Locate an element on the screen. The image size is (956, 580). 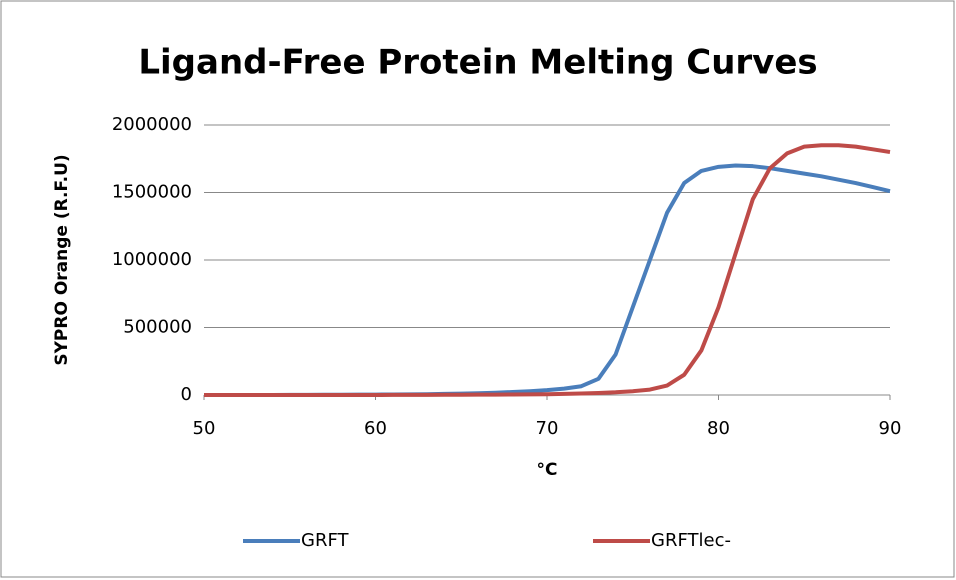
y-tick-label: 2000000 is located at coordinates (152, 124).